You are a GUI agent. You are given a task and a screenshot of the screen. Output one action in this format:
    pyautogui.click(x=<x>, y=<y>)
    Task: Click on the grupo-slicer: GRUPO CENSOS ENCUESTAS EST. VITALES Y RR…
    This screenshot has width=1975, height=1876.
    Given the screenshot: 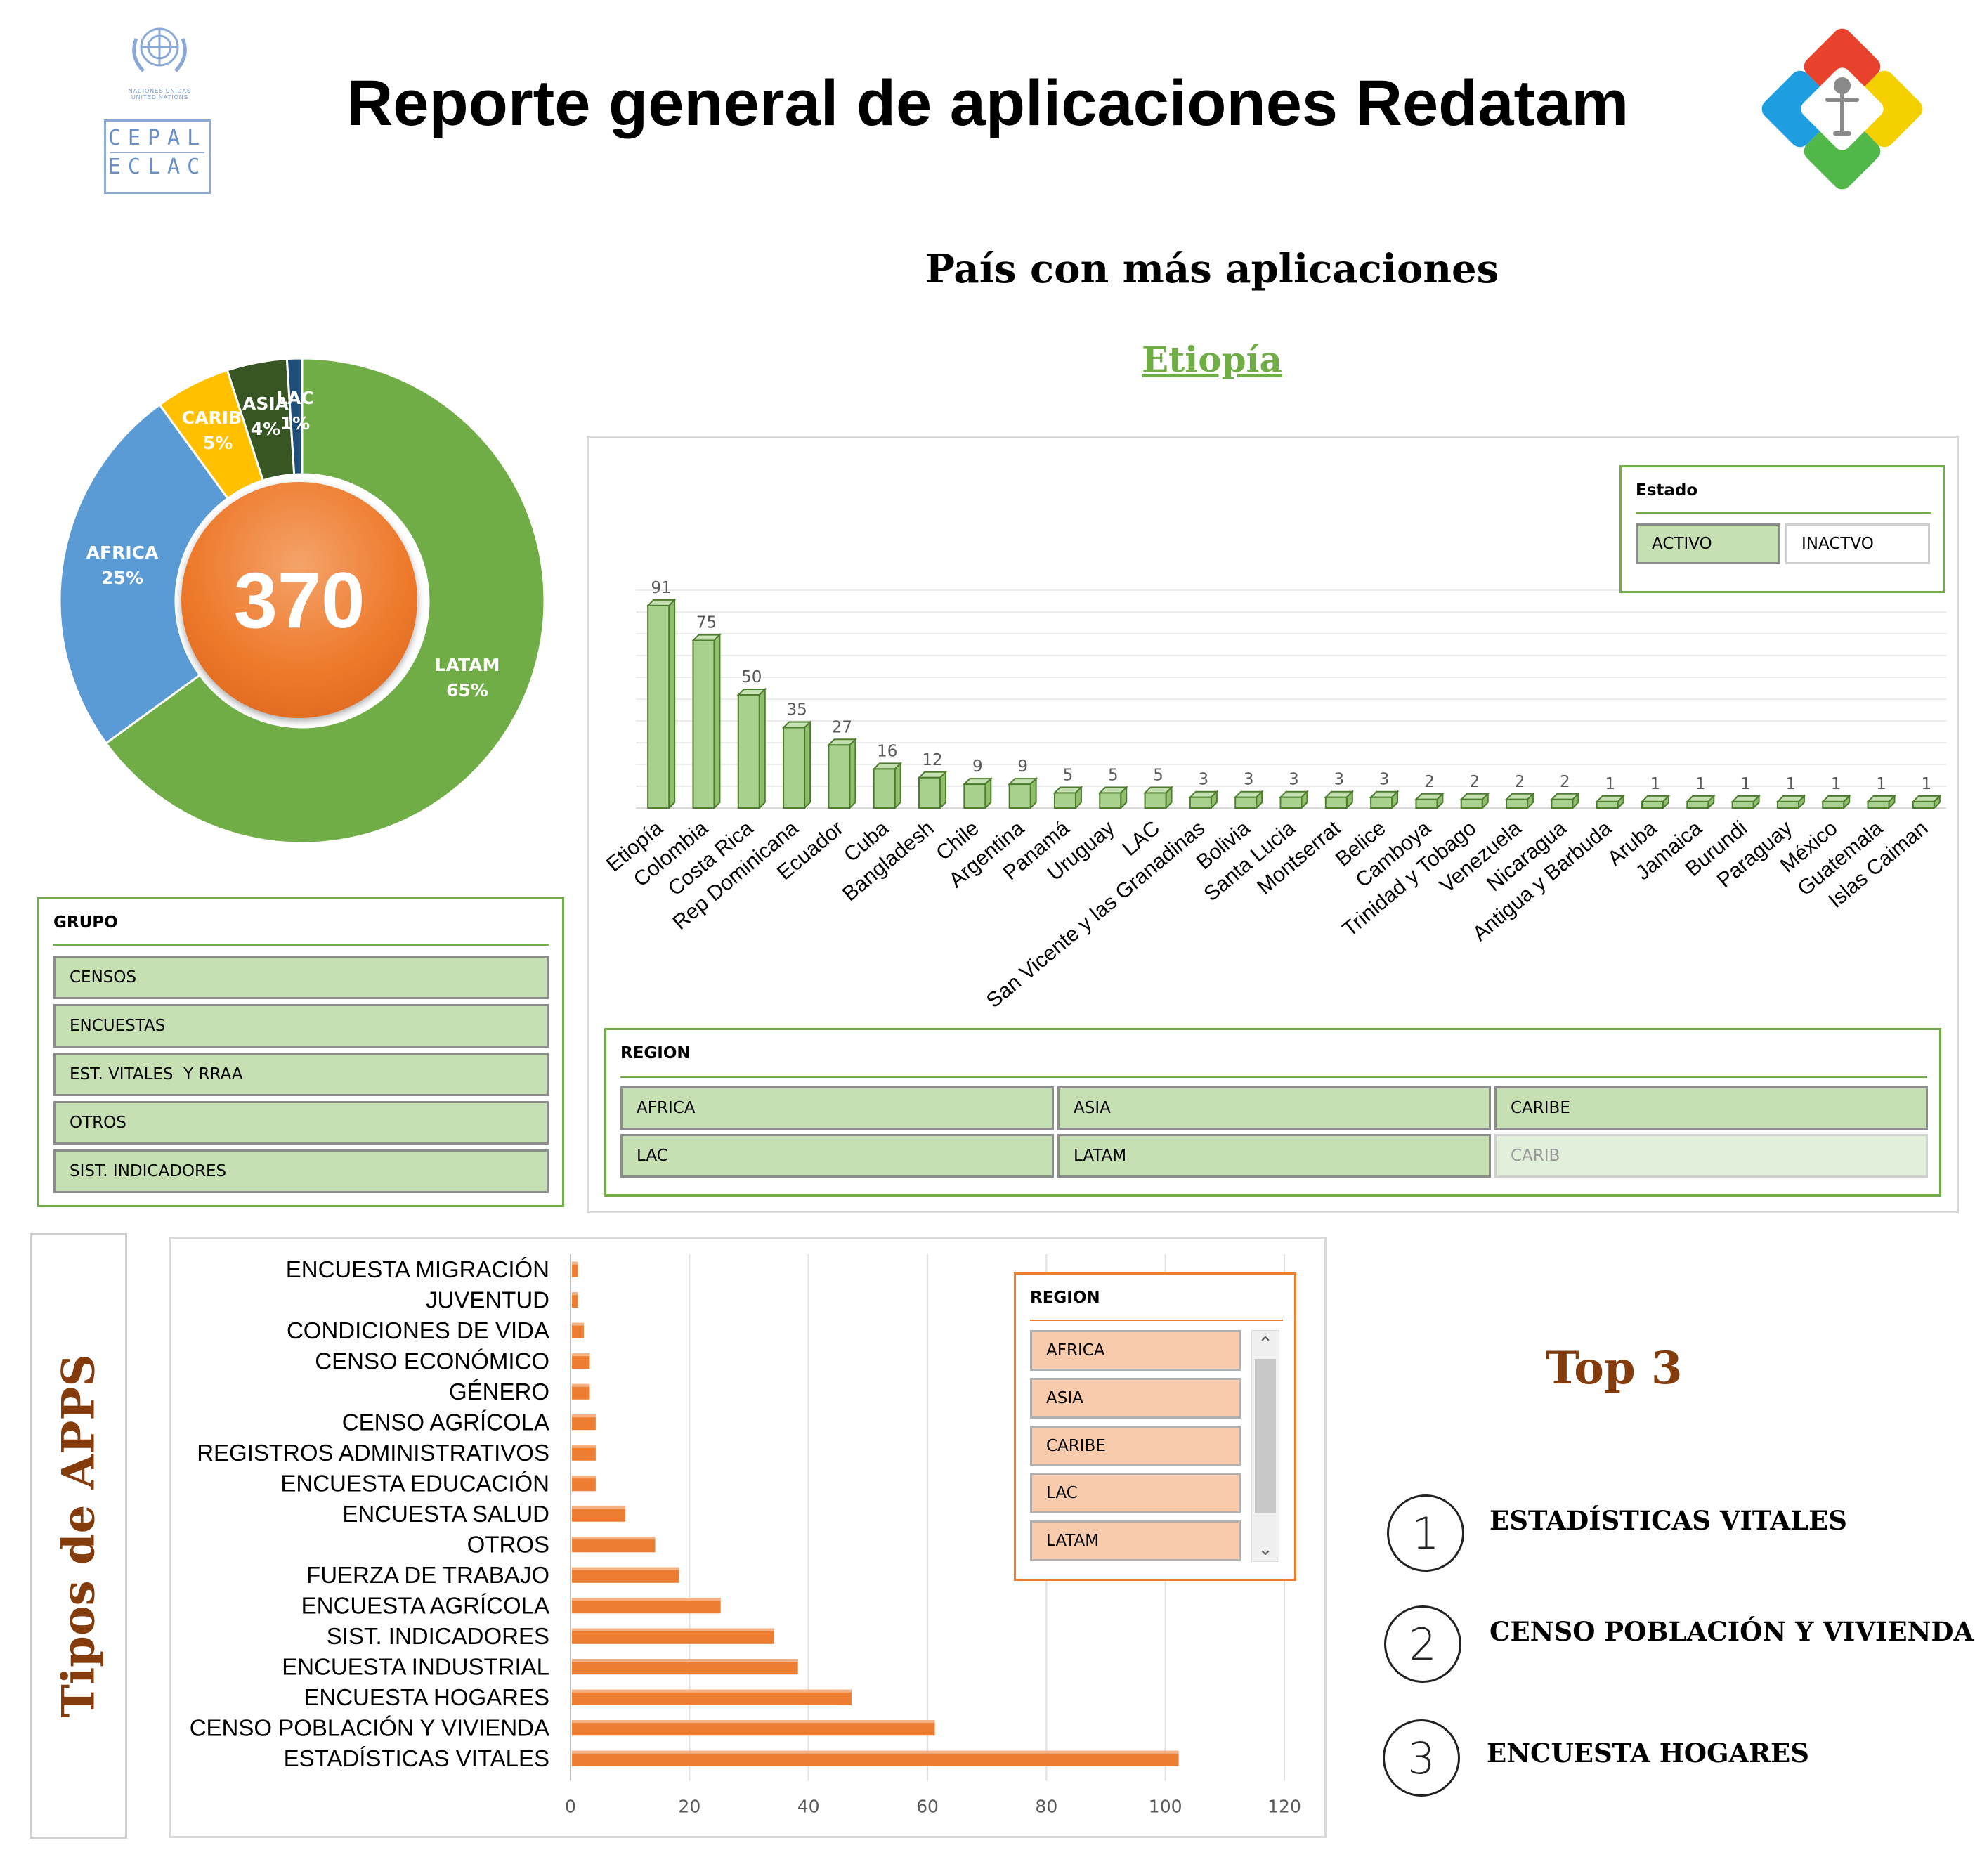 What is the action you would take?
    pyautogui.click(x=300, y=1052)
    